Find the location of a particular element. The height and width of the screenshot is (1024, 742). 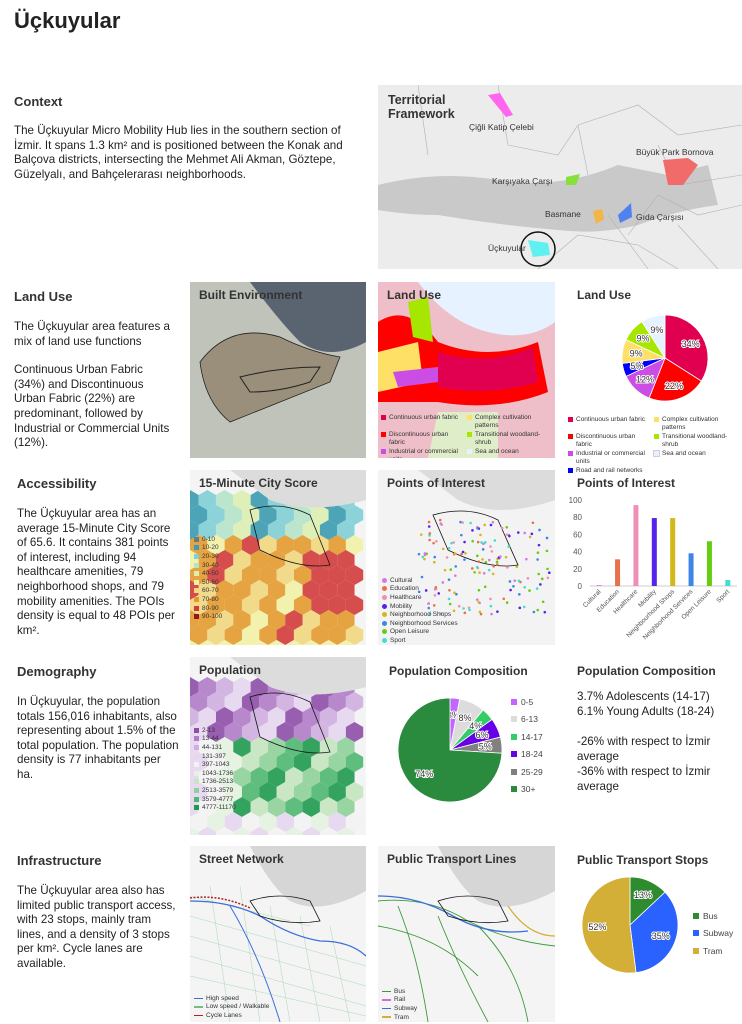

legend-item: Education is located at coordinates (420, 589).